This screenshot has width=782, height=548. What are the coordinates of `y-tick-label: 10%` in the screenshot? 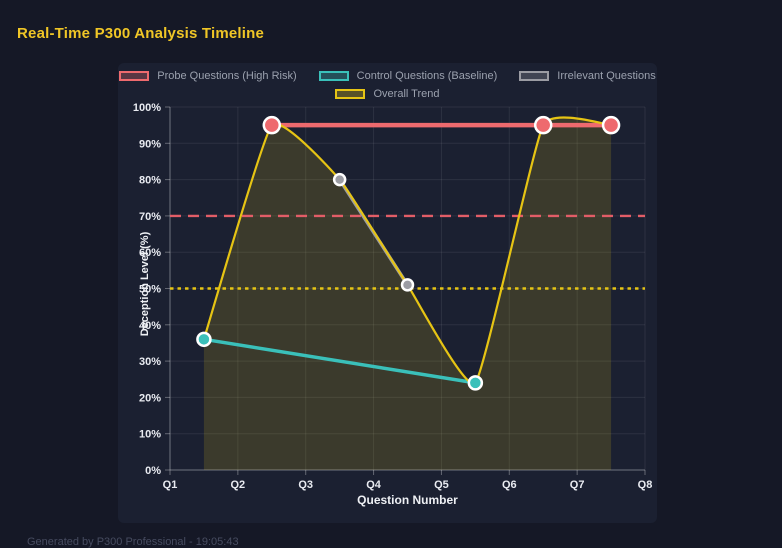 It's located at (150, 435).